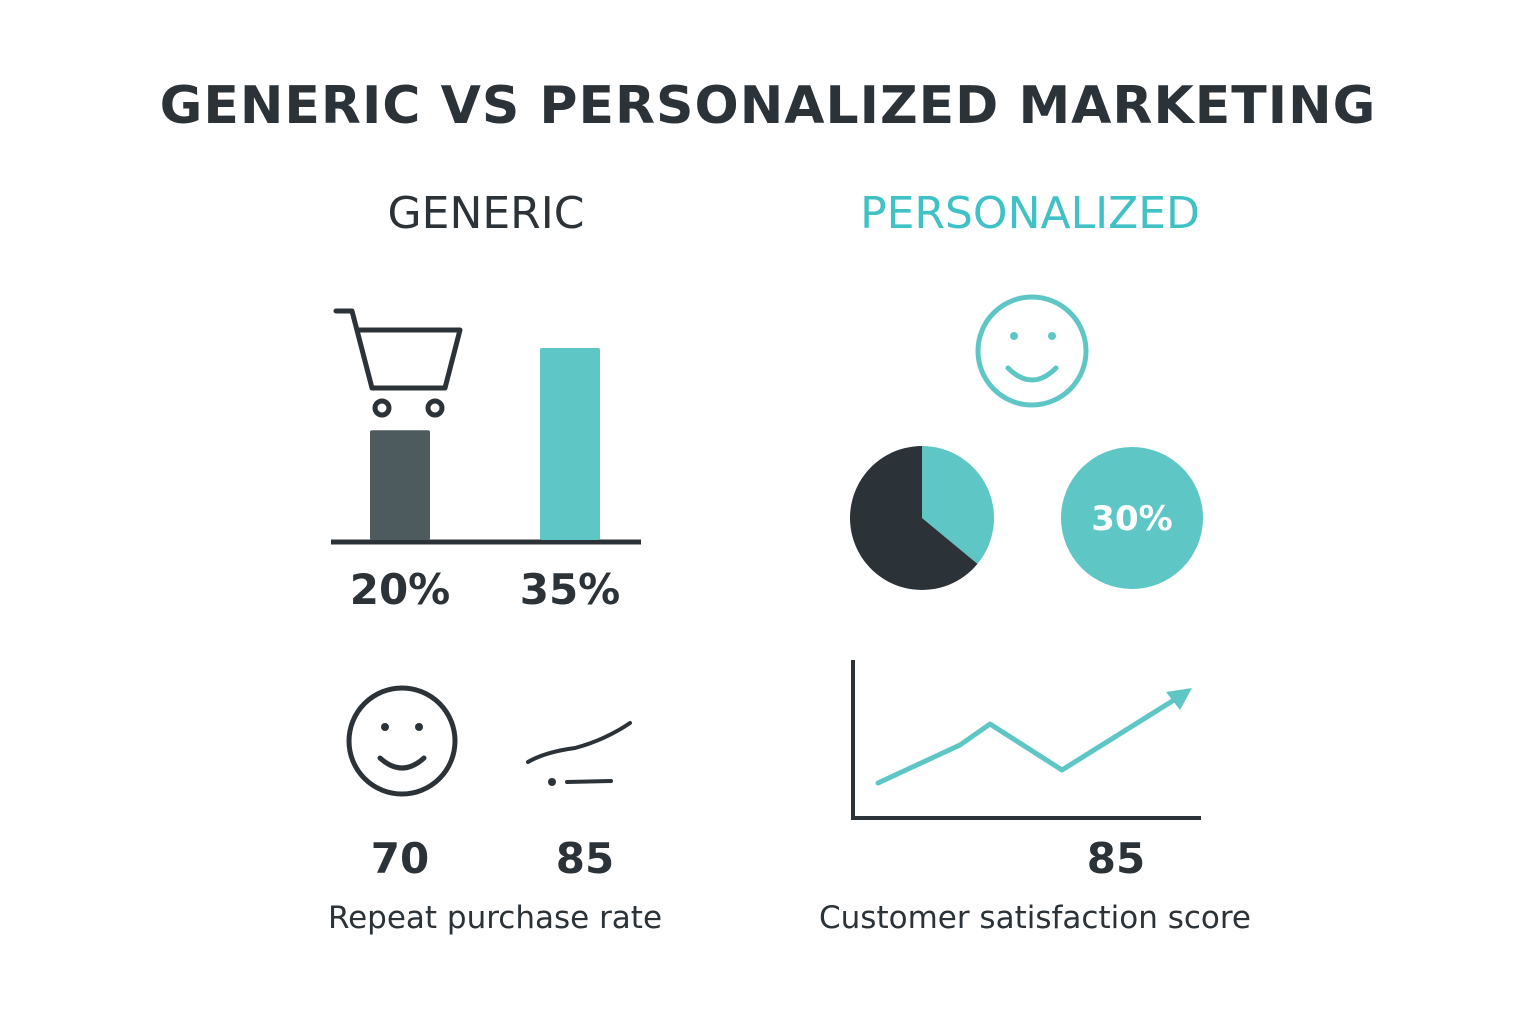 The image size is (1536, 1024). What do you see at coordinates (400, 858) in the screenshot?
I see `generic-metric-value: 70` at bounding box center [400, 858].